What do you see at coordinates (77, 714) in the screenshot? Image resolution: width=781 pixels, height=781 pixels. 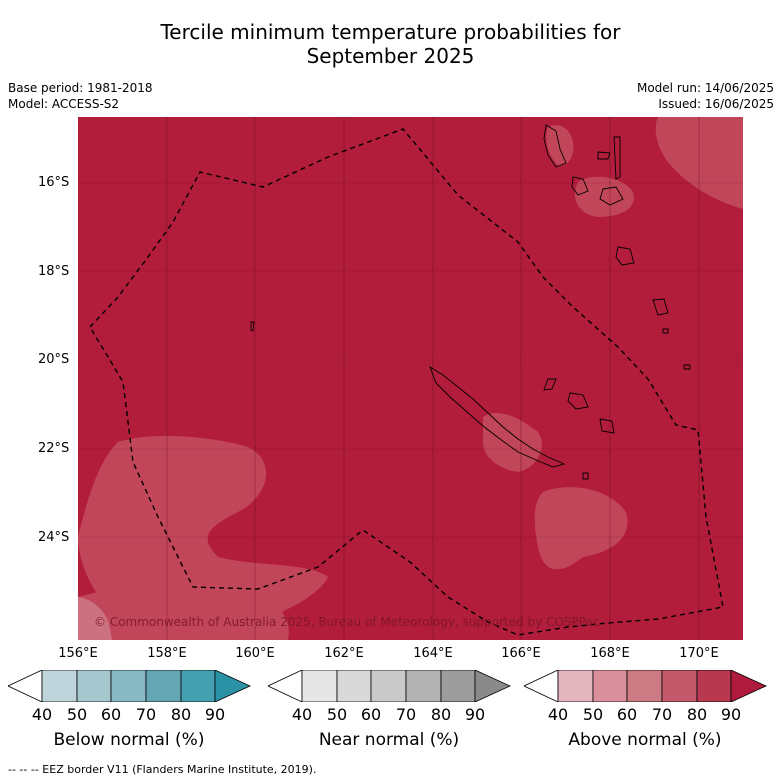 I see `below-tick-50: 50` at bounding box center [77, 714].